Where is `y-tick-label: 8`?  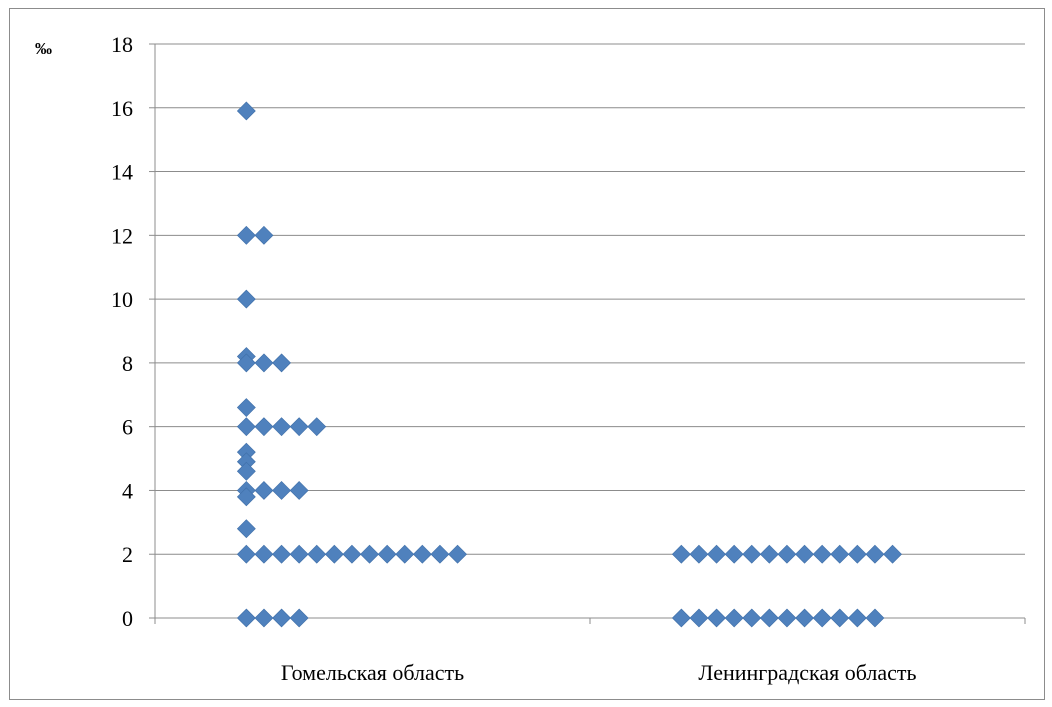
y-tick-label: 8 is located at coordinates (127, 363).